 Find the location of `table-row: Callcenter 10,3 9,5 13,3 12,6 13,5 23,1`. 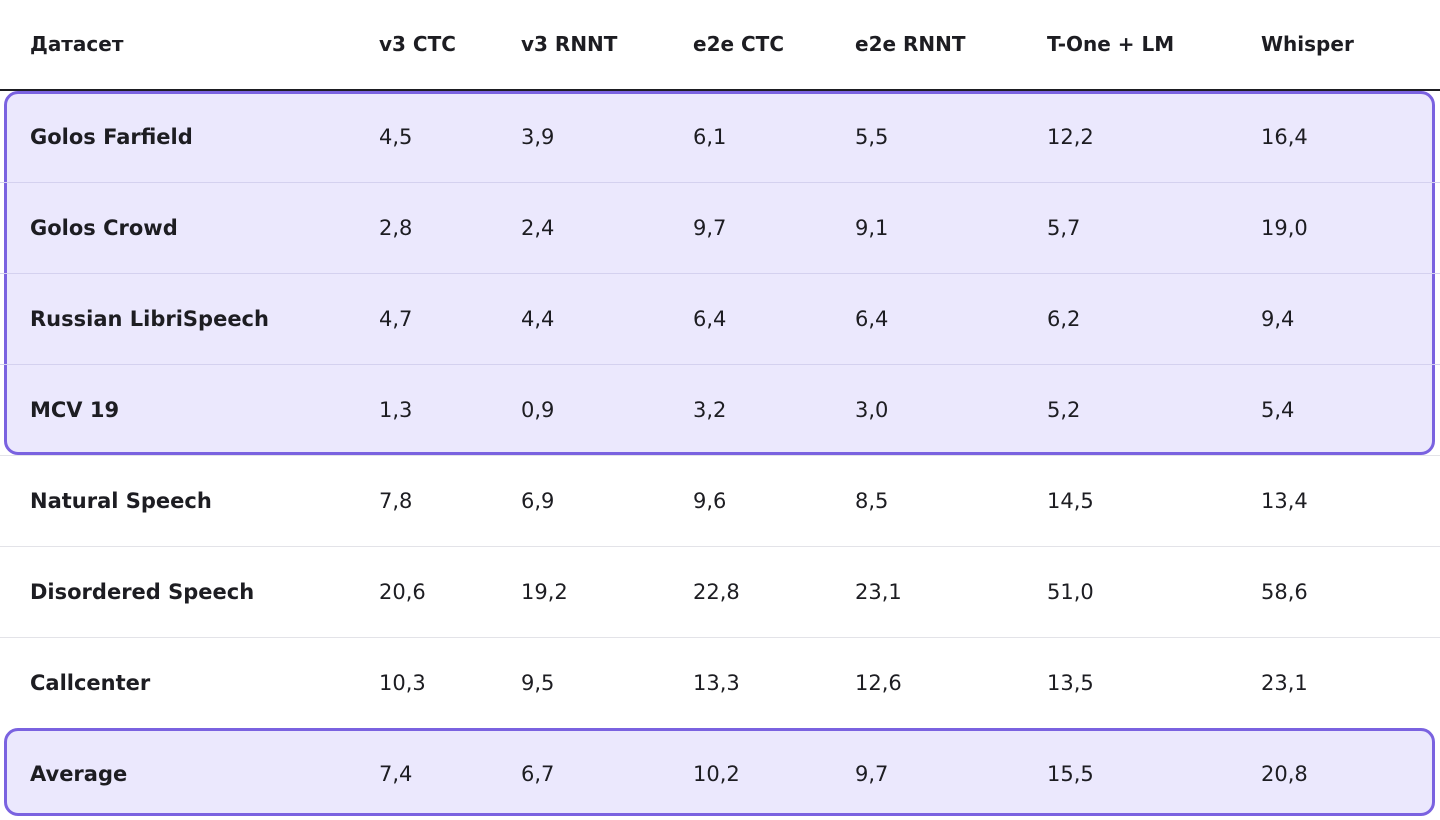

table-row: Callcenter 10,3 9,5 13,3 12,6 13,5 23,1 is located at coordinates (720, 682).